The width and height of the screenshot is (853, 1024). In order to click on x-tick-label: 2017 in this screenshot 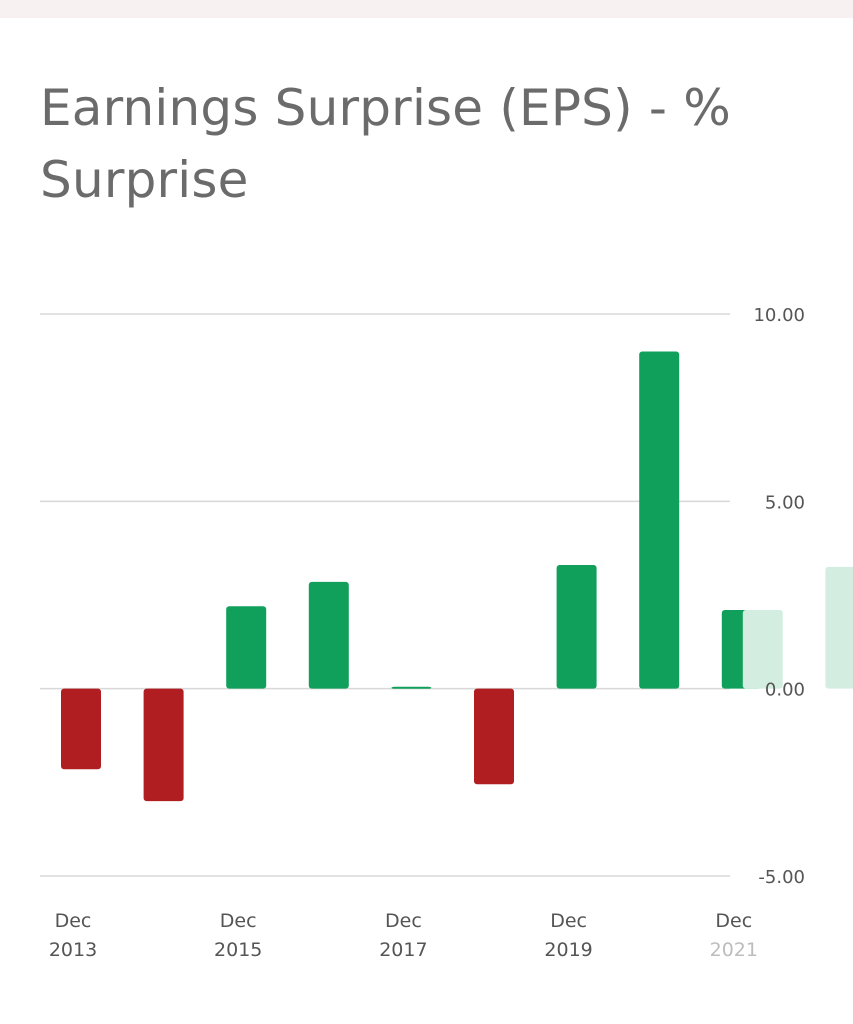, I will do `click(403, 950)`.